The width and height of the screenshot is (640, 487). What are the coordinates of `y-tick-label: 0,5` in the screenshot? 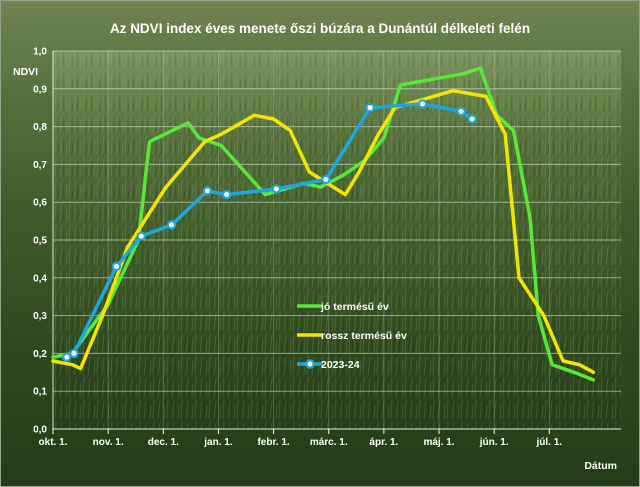 It's located at (40, 241).